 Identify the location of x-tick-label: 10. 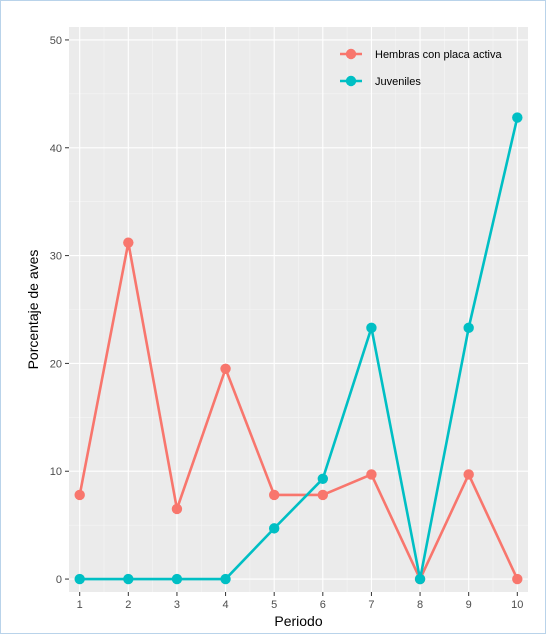
(517, 605).